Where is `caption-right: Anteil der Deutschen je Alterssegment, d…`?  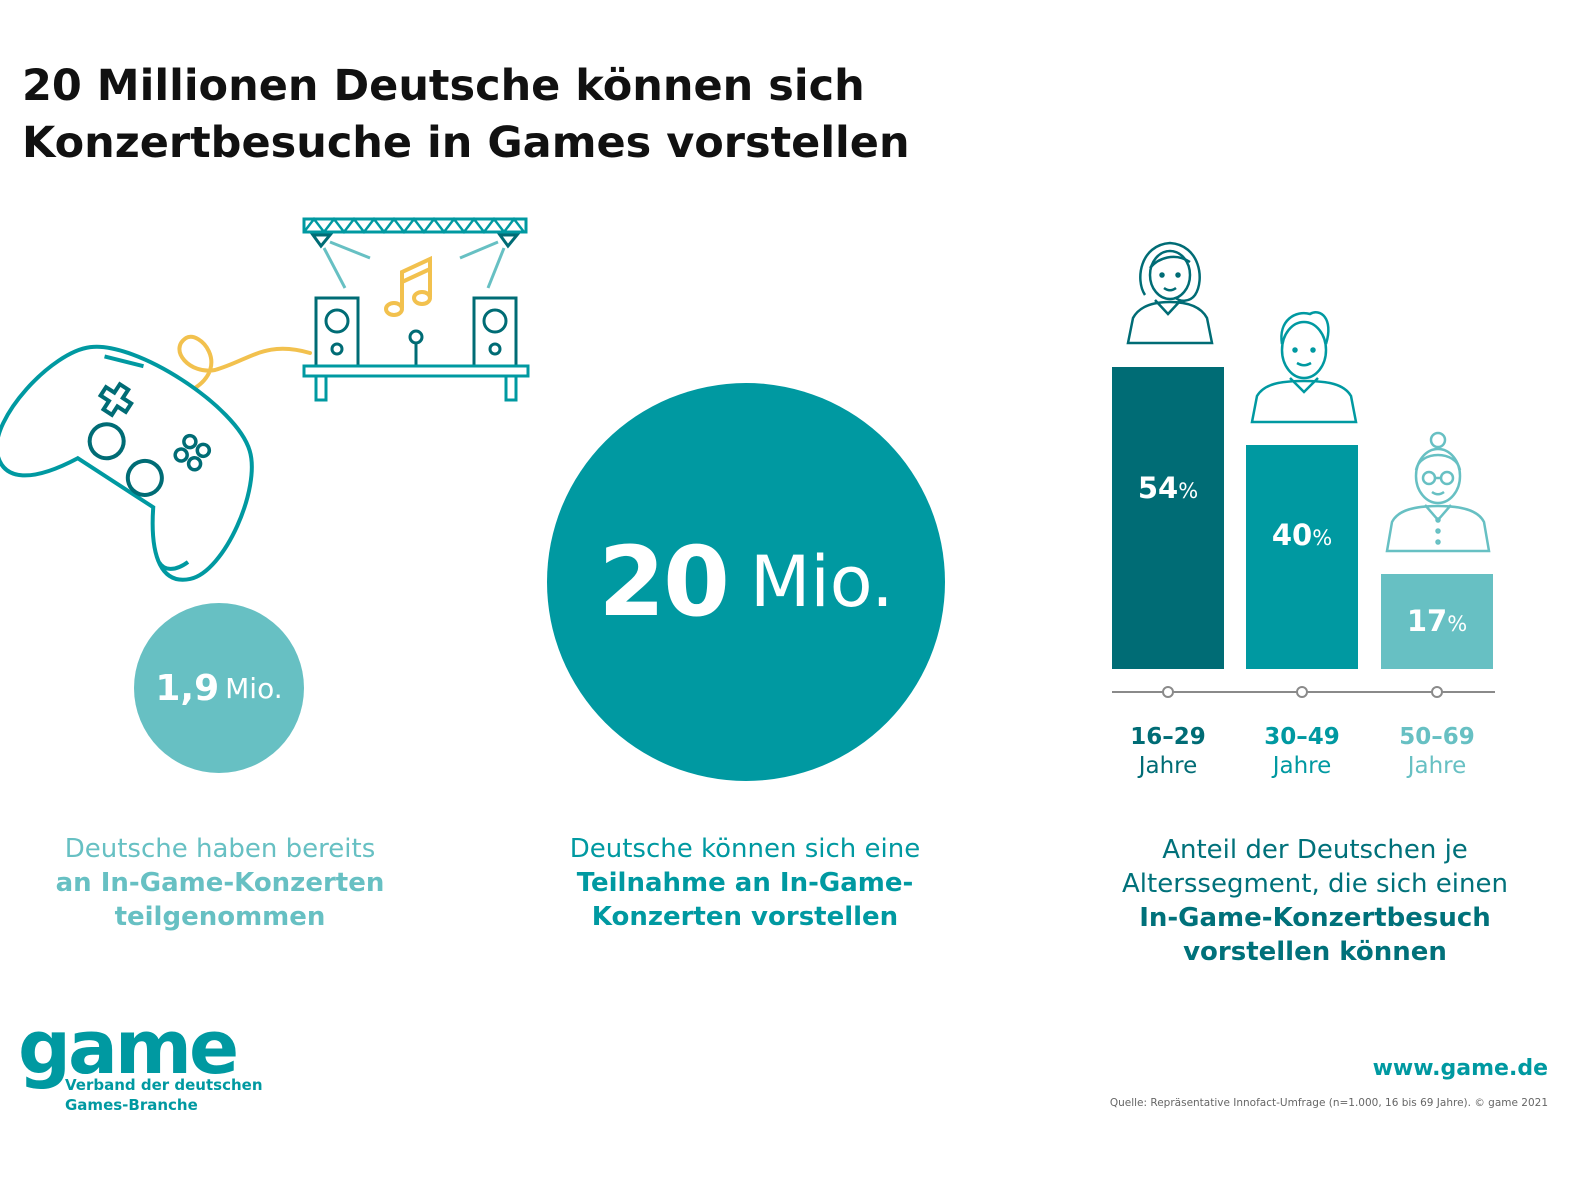
caption-right: Anteil der Deutschen je Alterssegment, d… is located at coordinates (1315, 901).